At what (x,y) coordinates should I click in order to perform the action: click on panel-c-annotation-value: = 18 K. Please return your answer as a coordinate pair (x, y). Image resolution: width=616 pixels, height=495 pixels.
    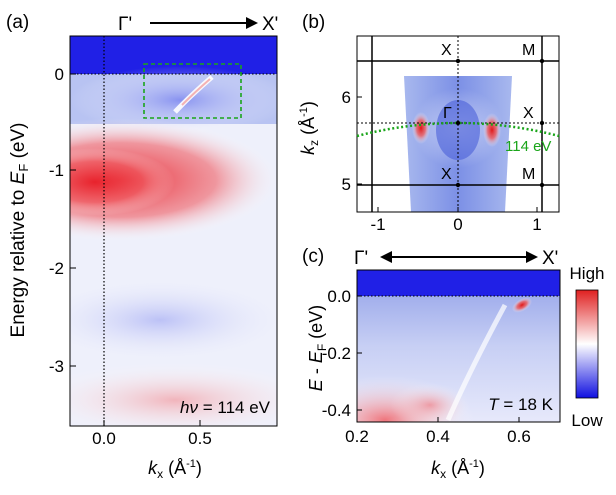
    Looking at the image, I should click on (526, 404).